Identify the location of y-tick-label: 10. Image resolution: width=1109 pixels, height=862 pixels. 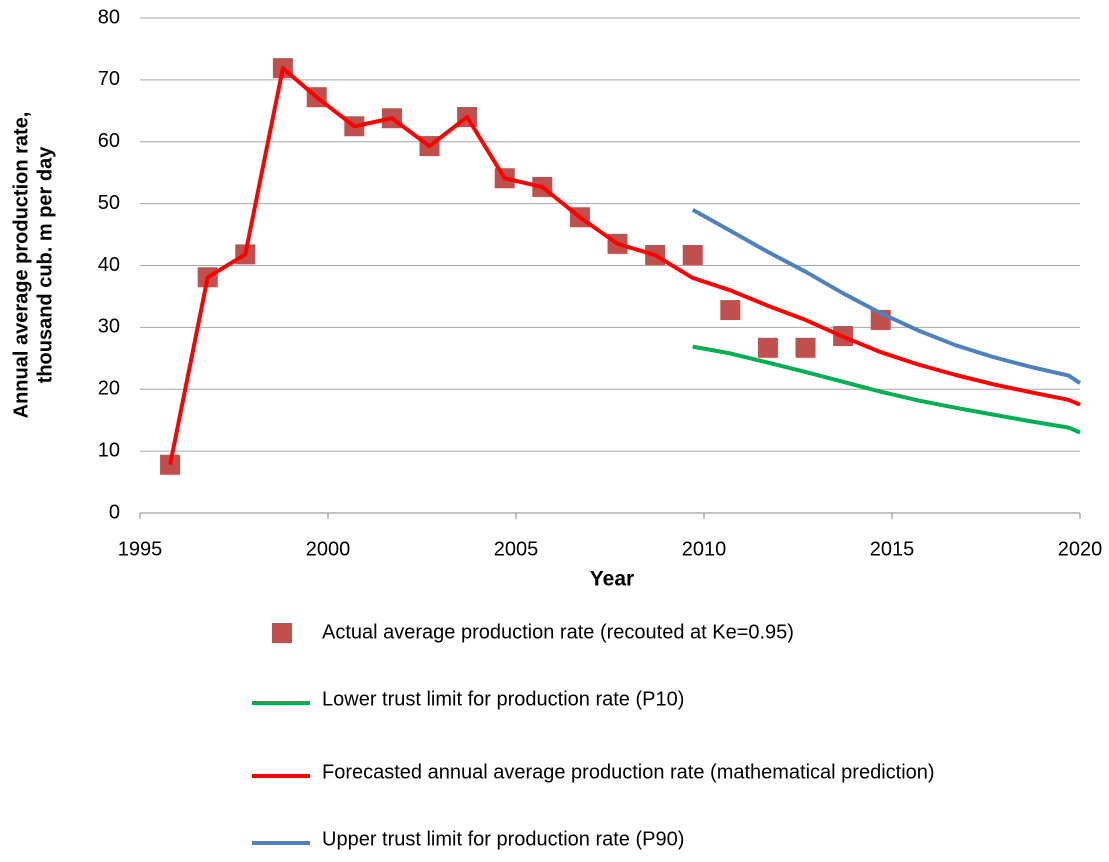
(109, 450).